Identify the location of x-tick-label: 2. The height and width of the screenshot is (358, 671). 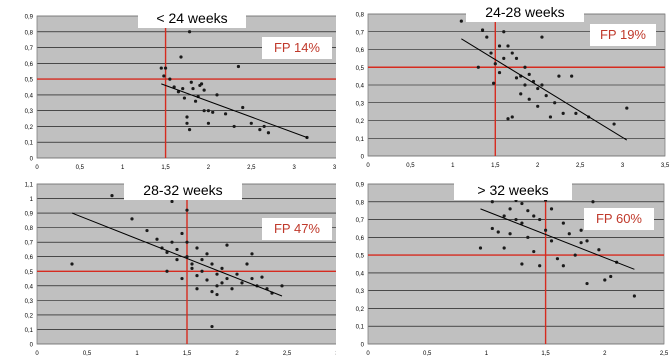
(237, 354).